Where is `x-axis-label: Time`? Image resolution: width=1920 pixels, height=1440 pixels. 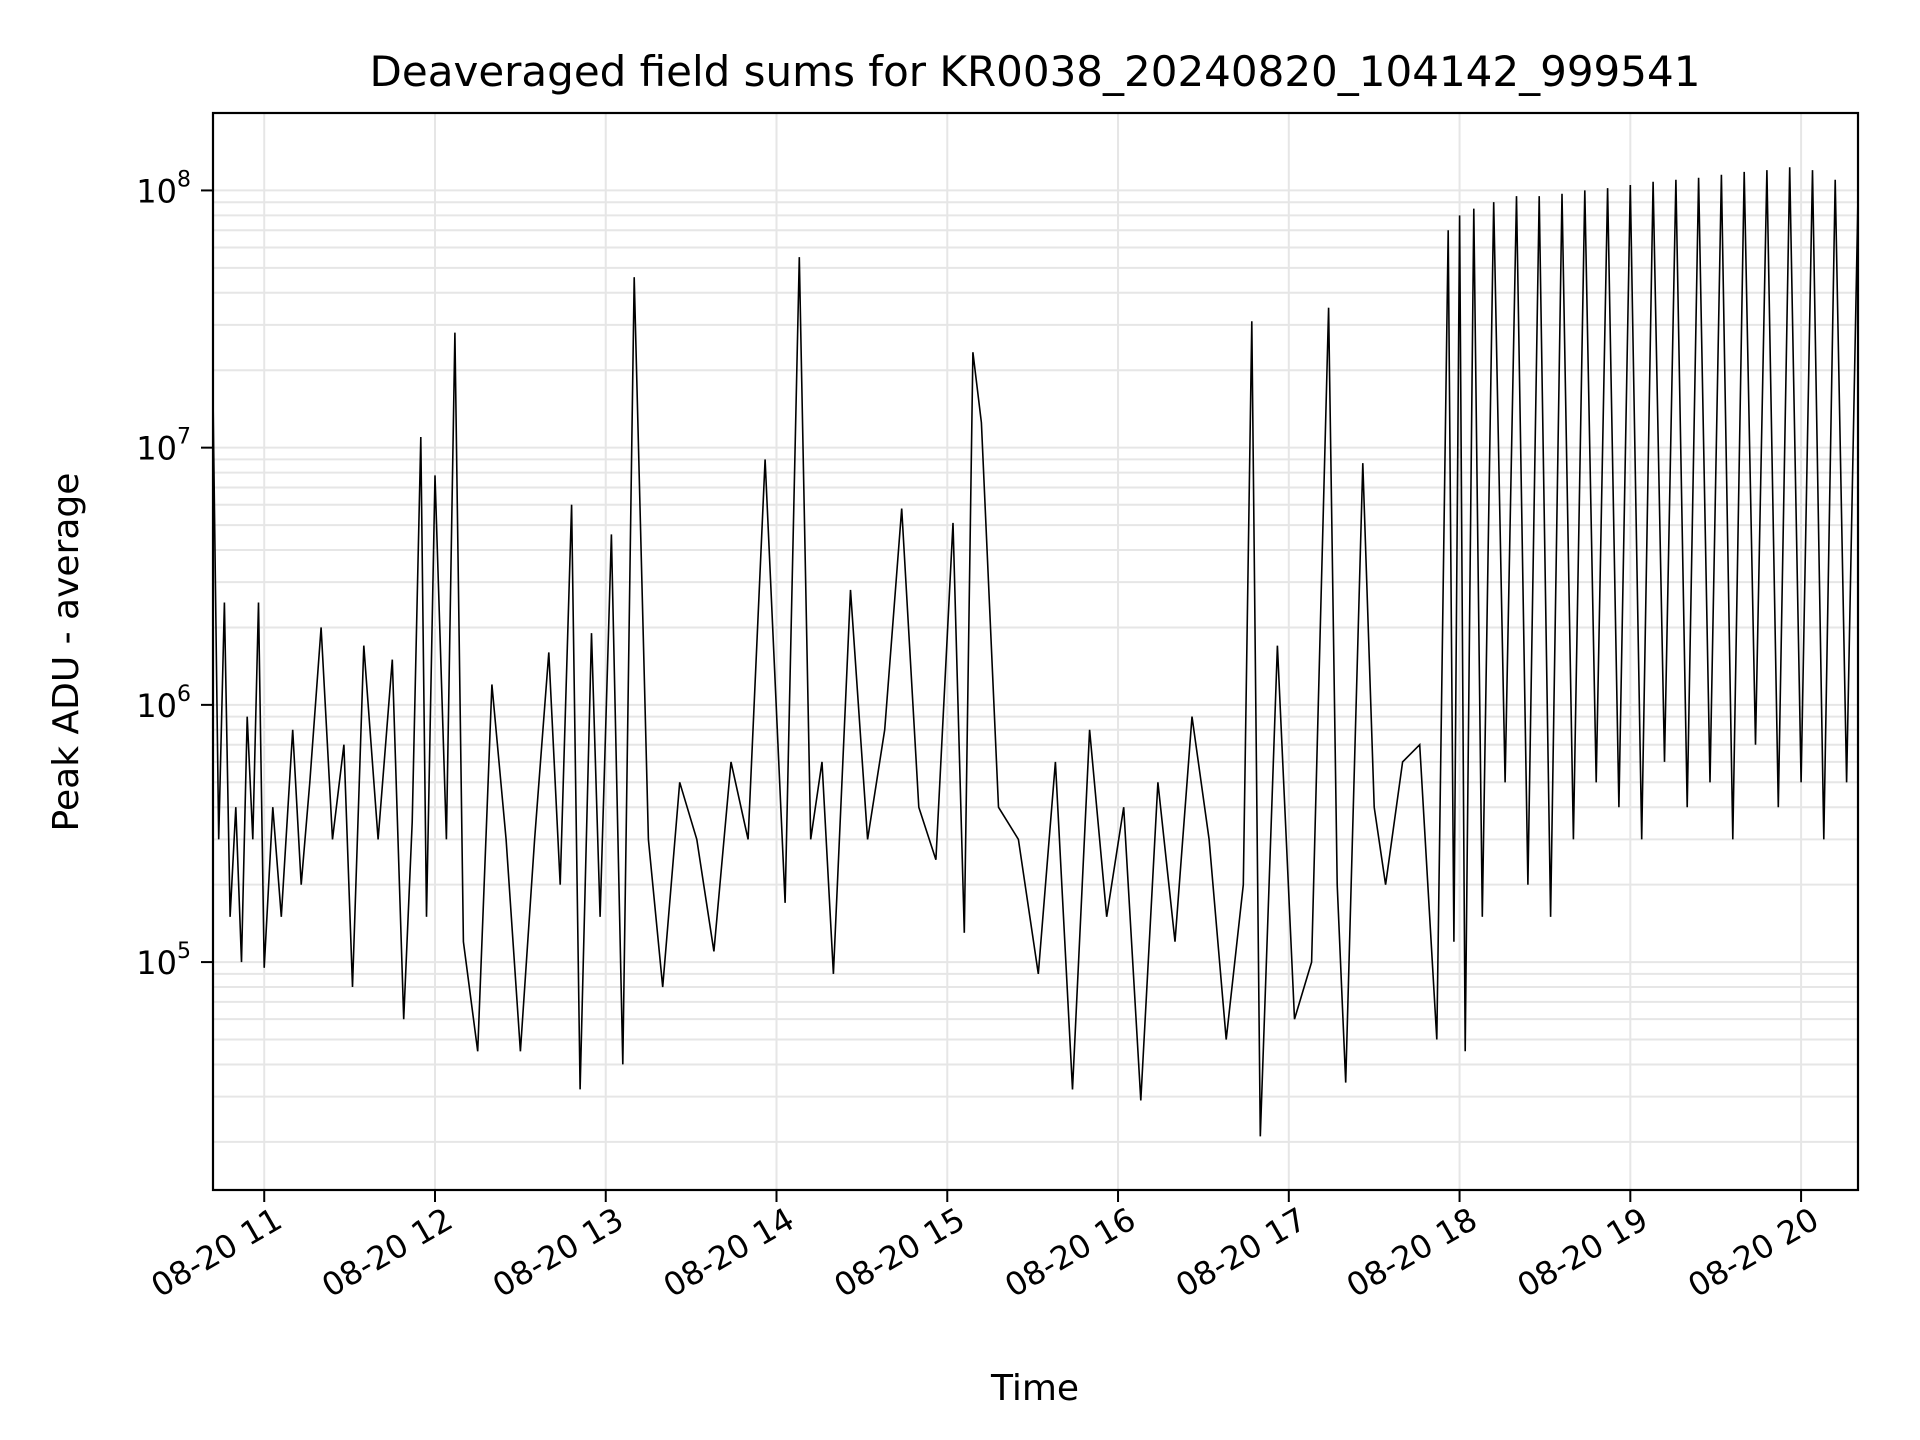
x-axis-label: Time is located at coordinates (1034, 1388).